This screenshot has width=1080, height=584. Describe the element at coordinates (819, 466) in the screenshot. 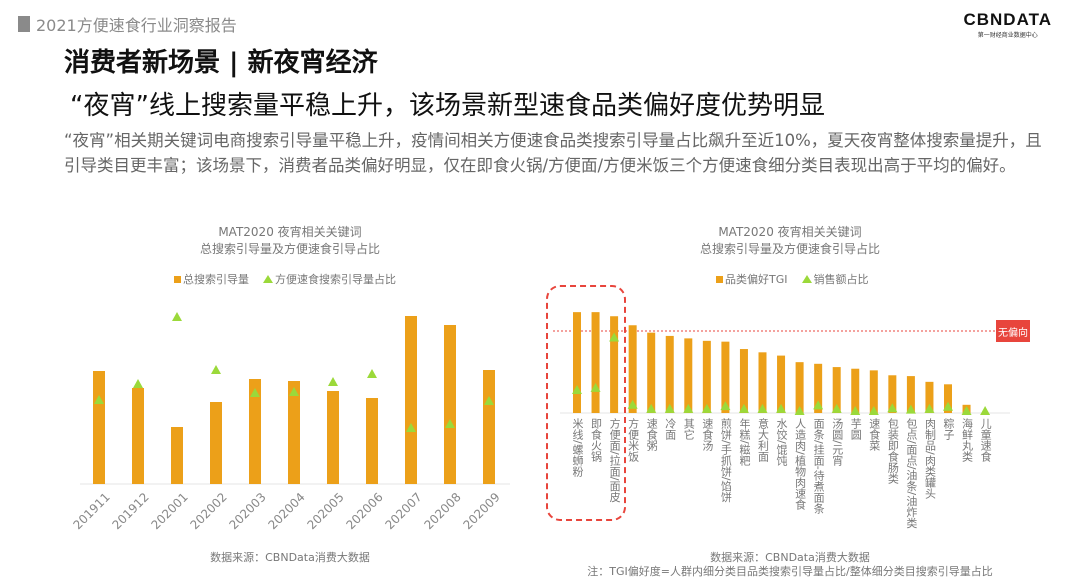

I see `x-tick-label: 面条/挂面-待煮面条` at that location.